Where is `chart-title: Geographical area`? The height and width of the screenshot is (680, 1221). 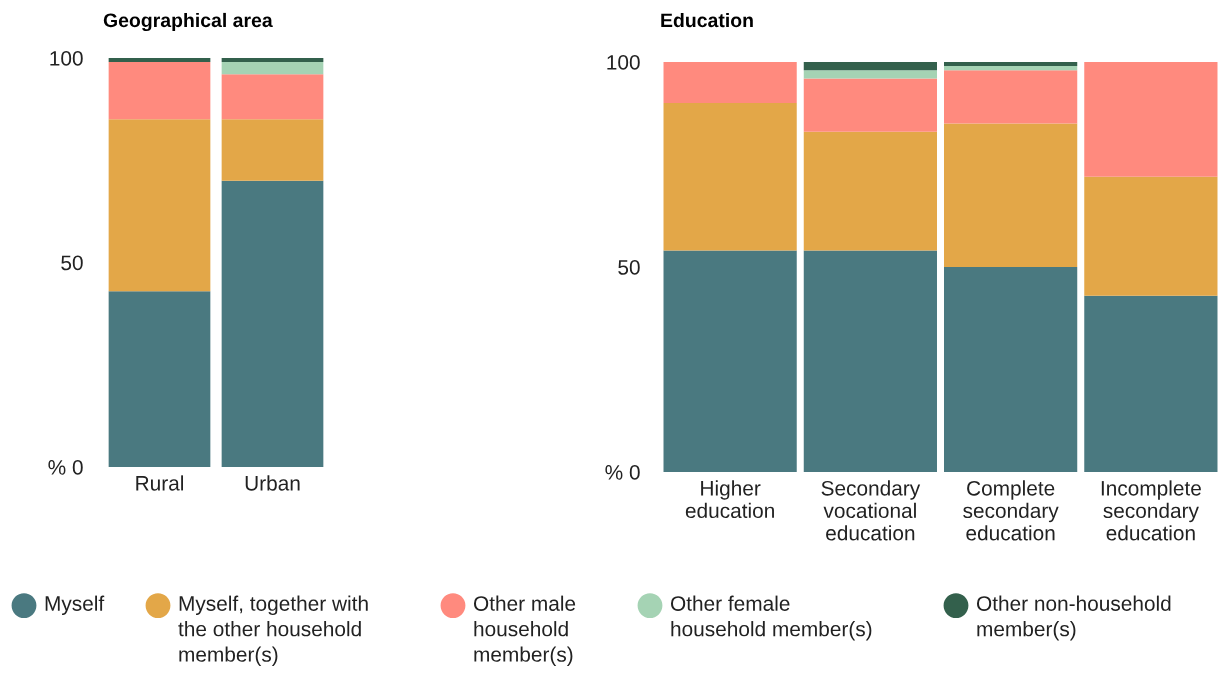 chart-title: Geographical area is located at coordinates (188, 22).